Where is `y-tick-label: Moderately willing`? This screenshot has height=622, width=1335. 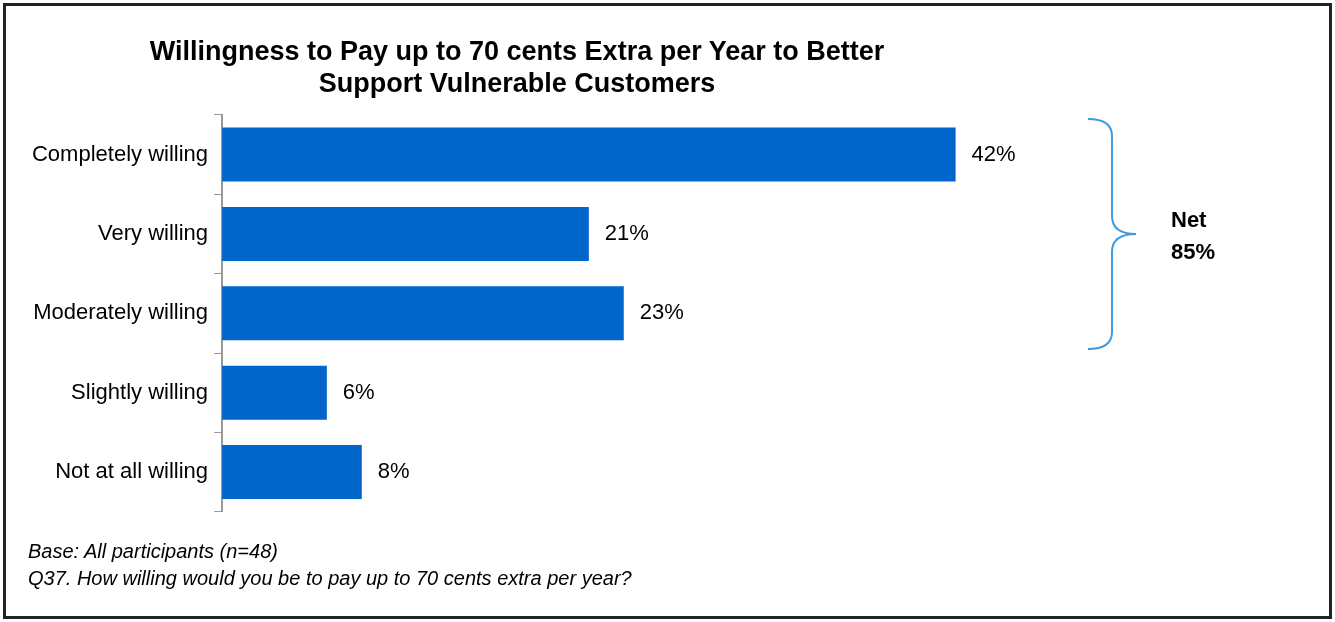 y-tick-label: Moderately willing is located at coordinates (121, 312).